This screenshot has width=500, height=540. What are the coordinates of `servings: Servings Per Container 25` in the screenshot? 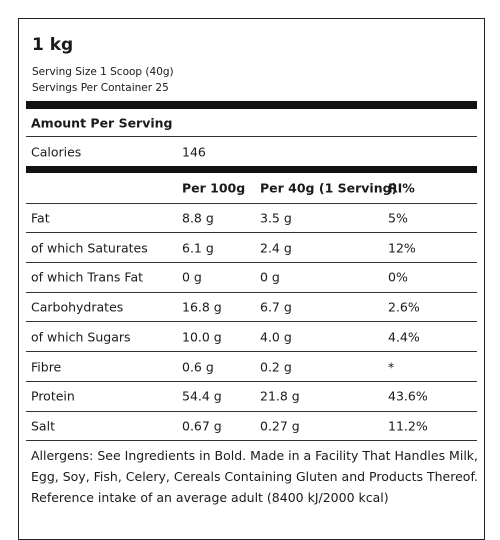 It's located at (100, 88).